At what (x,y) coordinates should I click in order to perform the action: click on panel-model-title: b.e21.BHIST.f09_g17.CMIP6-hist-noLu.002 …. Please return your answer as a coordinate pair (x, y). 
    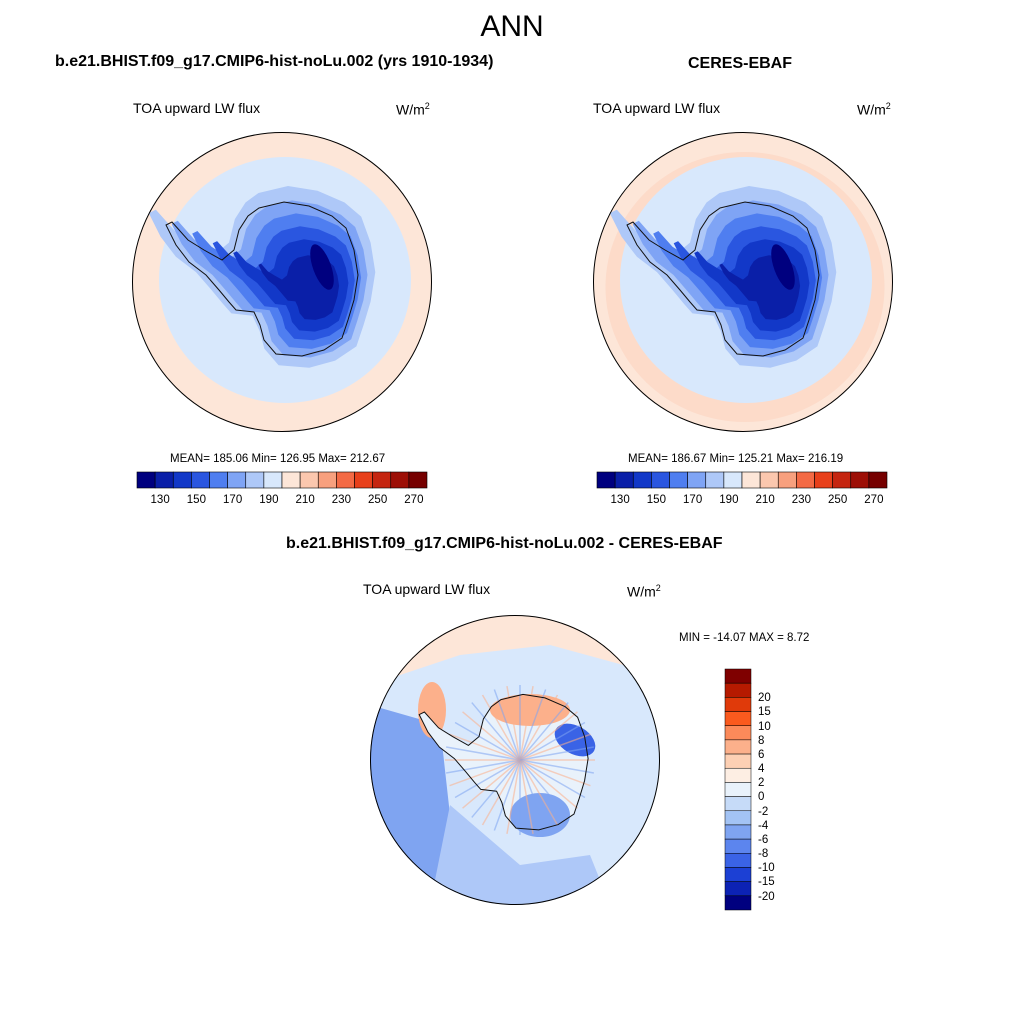
    Looking at the image, I should click on (274, 61).